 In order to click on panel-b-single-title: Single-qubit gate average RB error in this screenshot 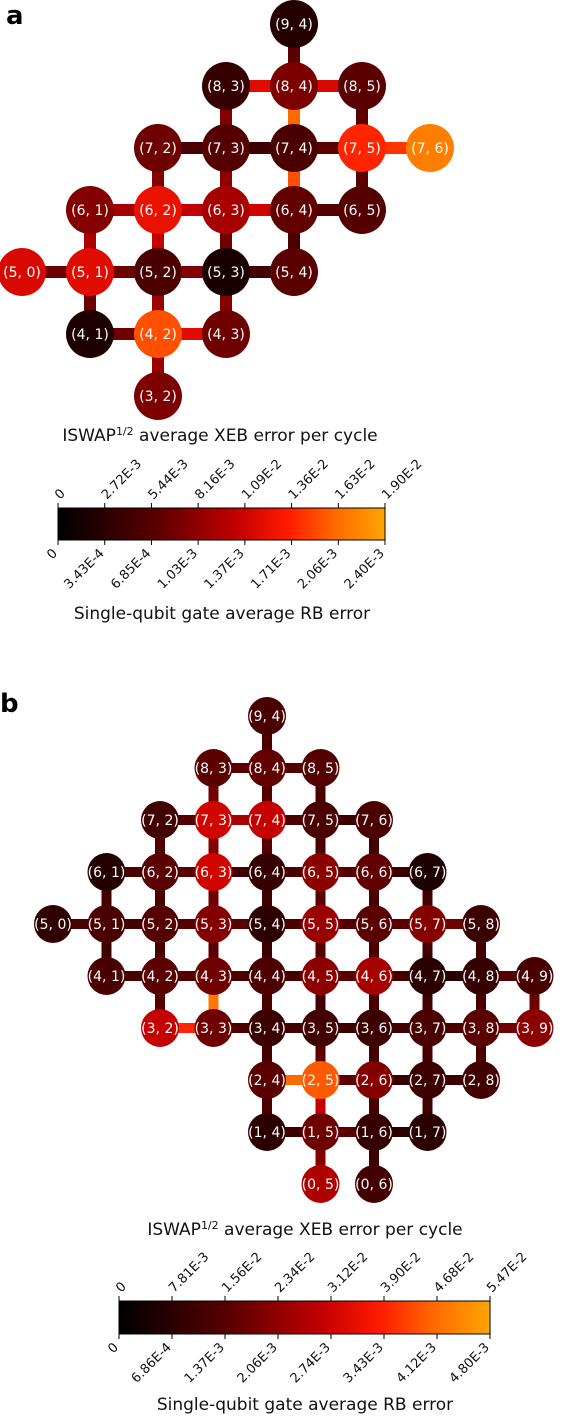, I will do `click(305, 1405)`.